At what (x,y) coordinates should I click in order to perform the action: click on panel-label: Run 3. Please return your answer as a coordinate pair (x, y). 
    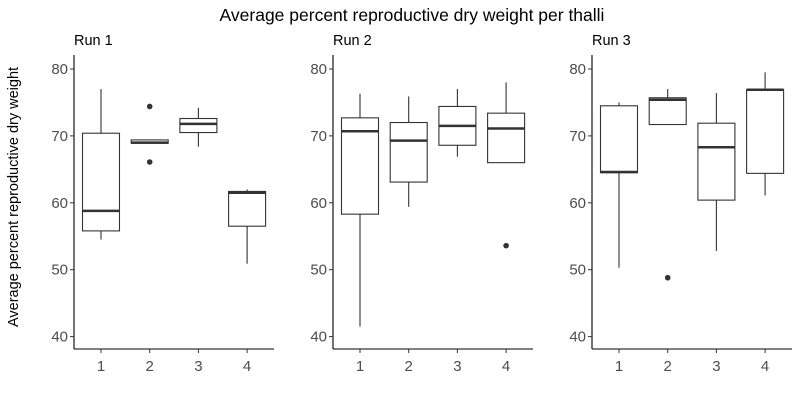
    Looking at the image, I should click on (611, 41).